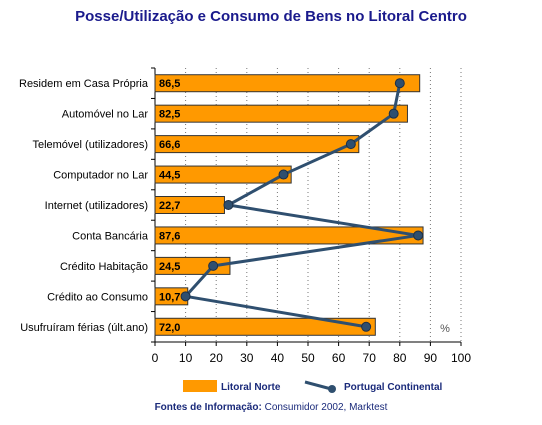 The image size is (542, 425). Describe the element at coordinates (169, 176) in the screenshot. I see `bar-value-label: 44,5` at that location.